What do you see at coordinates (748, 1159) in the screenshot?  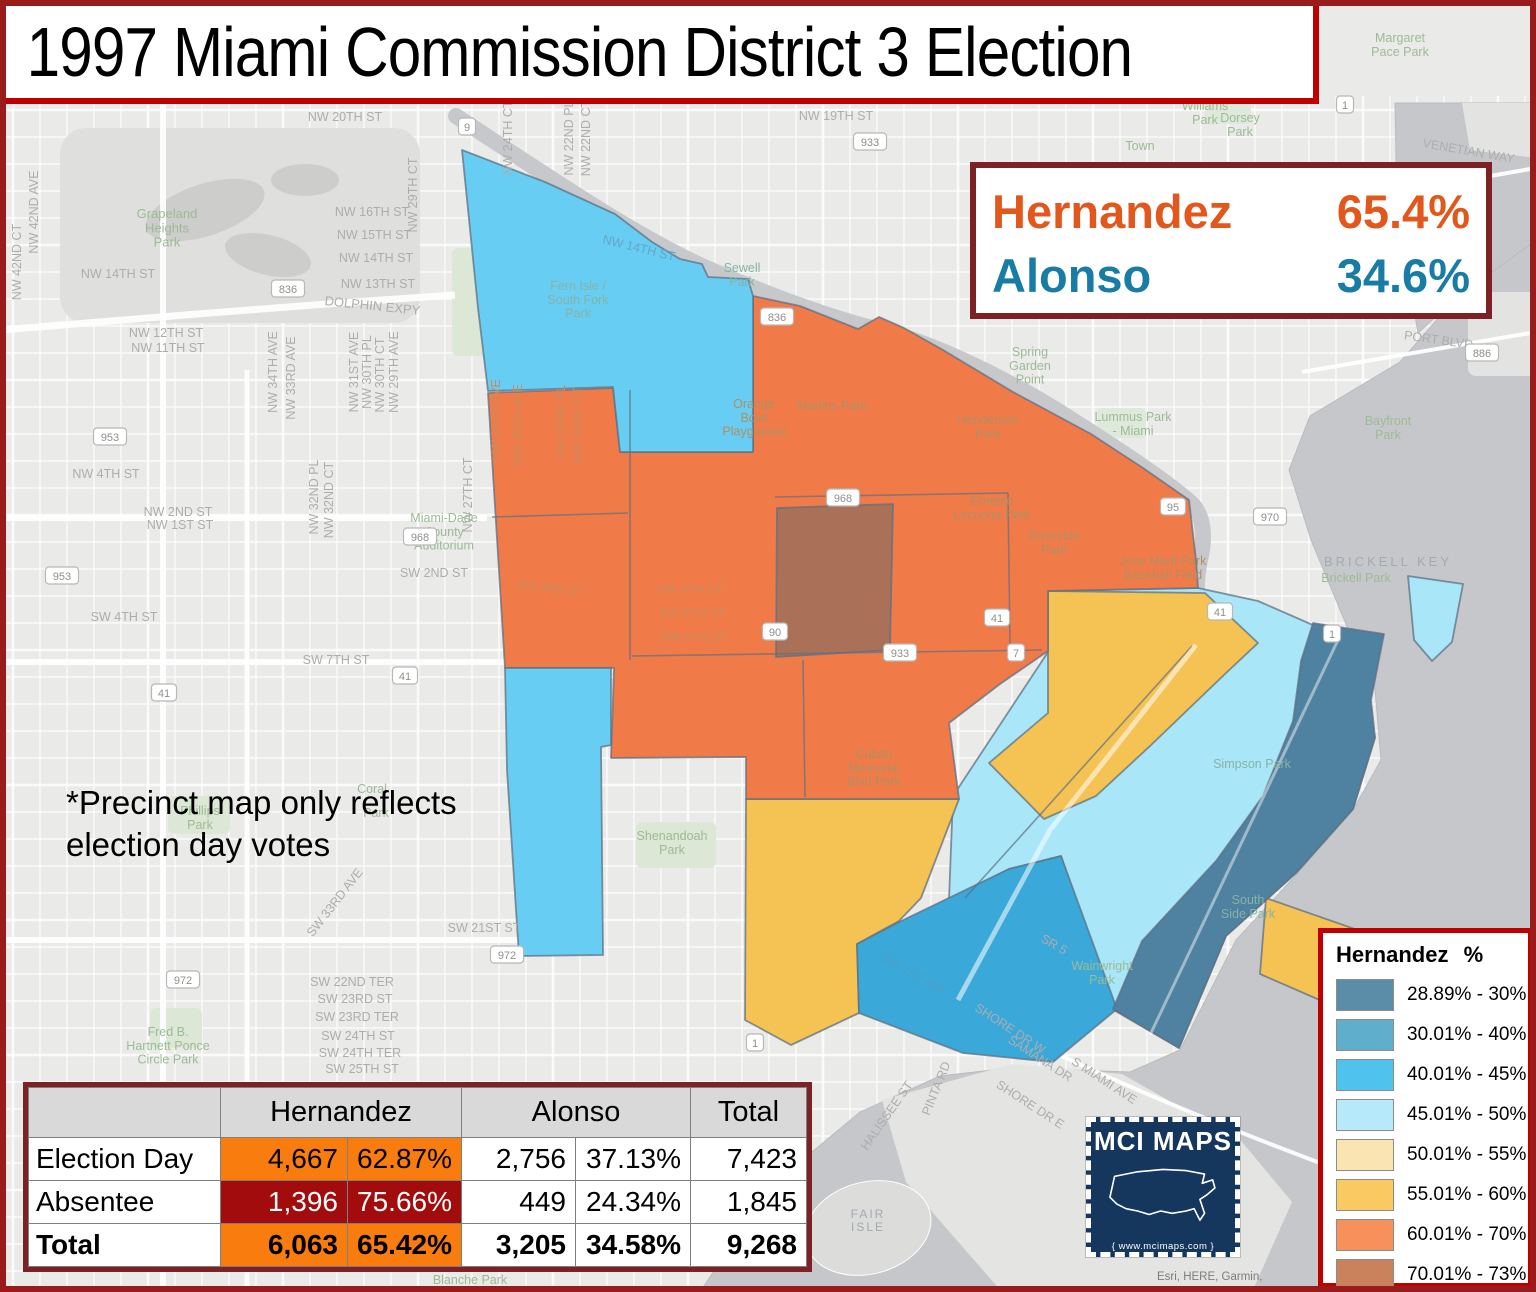 I see `table-cell: 7,423` at bounding box center [748, 1159].